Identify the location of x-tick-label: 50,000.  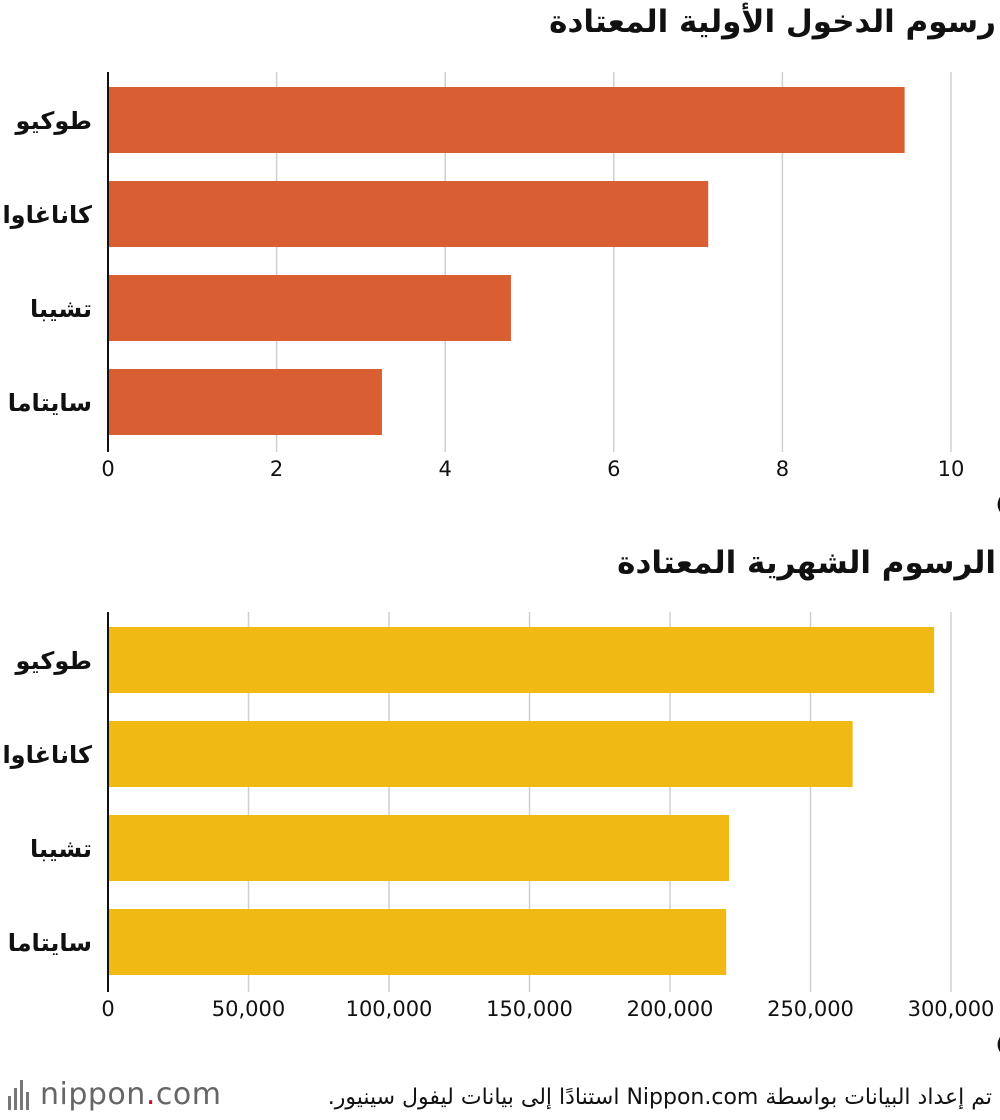
(248, 1009).